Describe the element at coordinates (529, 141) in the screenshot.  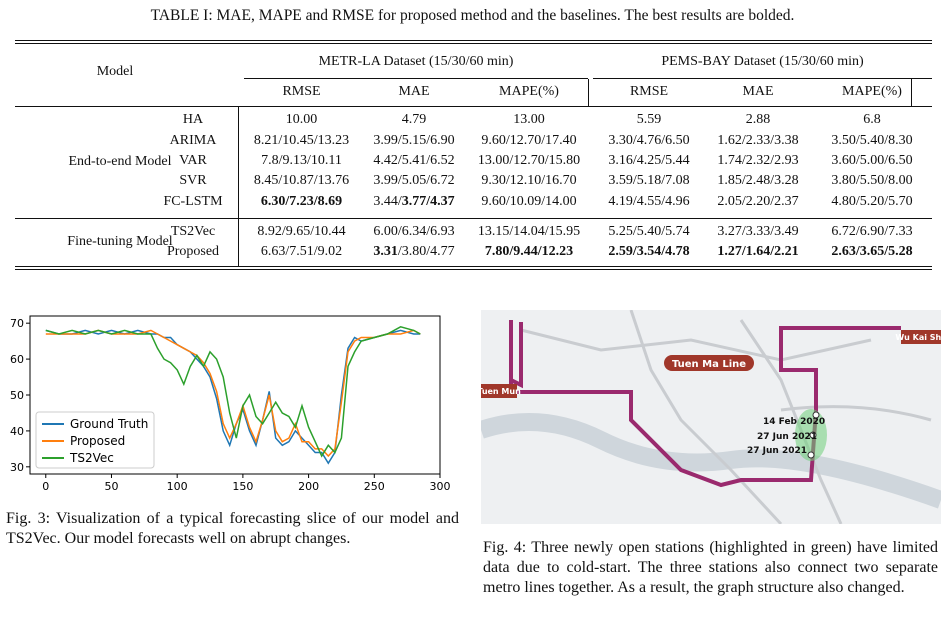
I see `table-cell: 9.60/12.70/17.40` at that location.